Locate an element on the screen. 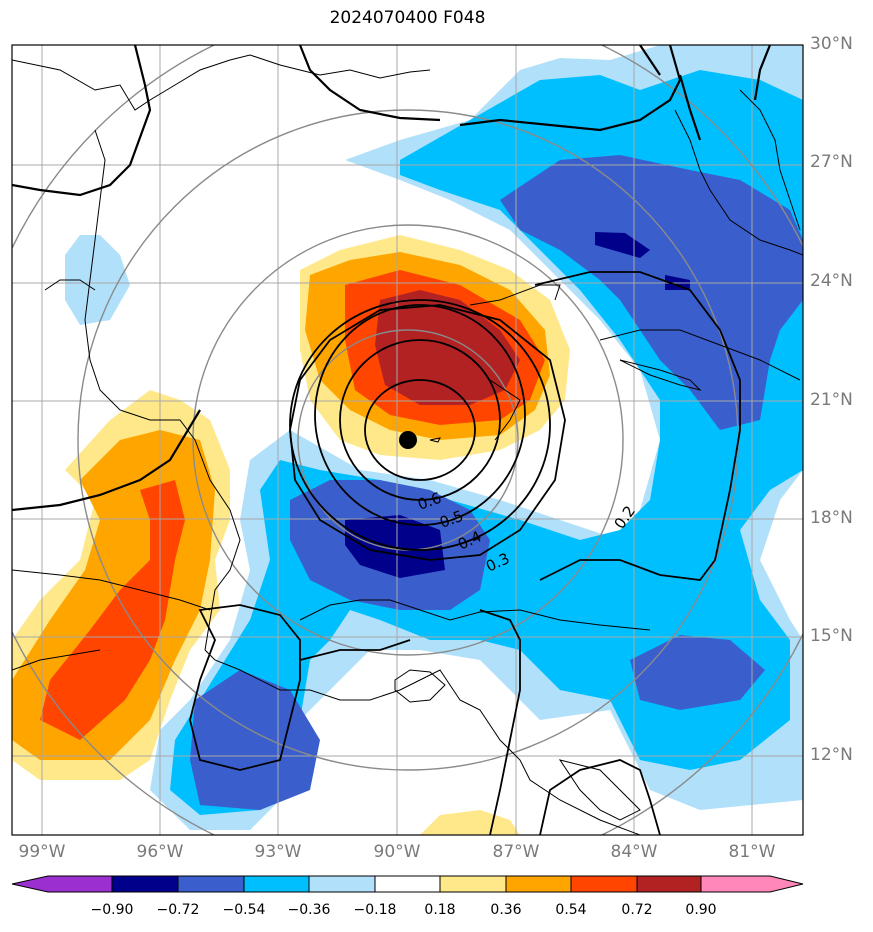 The width and height of the screenshot is (873, 932). field-royal-blue-se is located at coordinates (697, 672).